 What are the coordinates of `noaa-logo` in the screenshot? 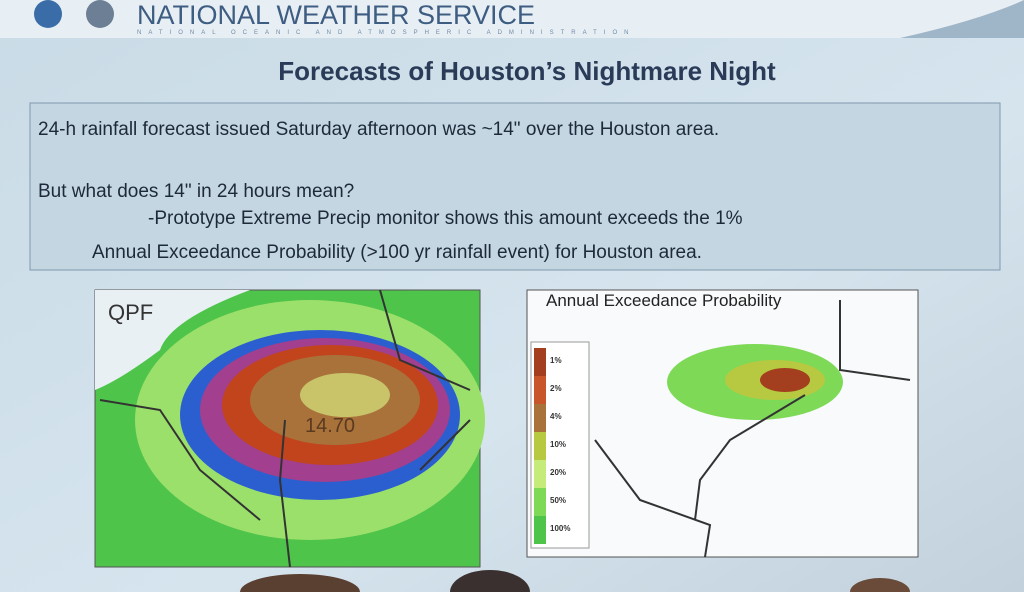 It's located at (48, 14).